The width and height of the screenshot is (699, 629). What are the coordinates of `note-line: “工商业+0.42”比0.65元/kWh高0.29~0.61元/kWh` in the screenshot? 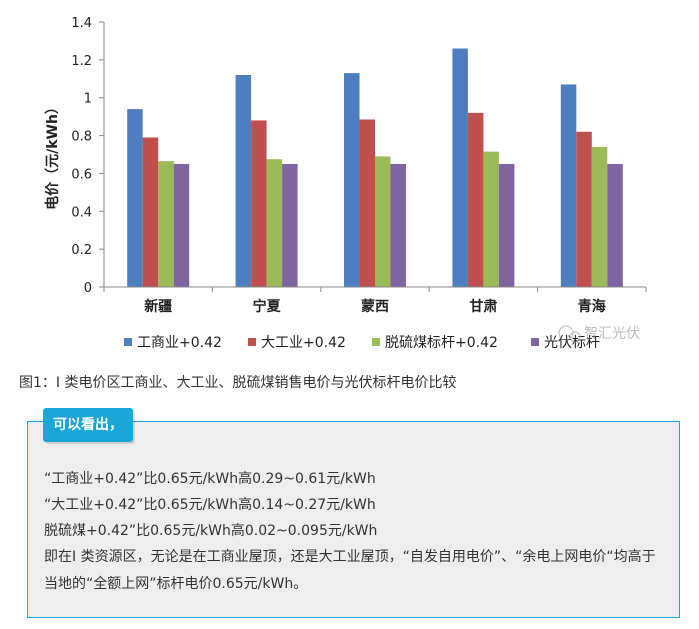 It's located at (210, 479).